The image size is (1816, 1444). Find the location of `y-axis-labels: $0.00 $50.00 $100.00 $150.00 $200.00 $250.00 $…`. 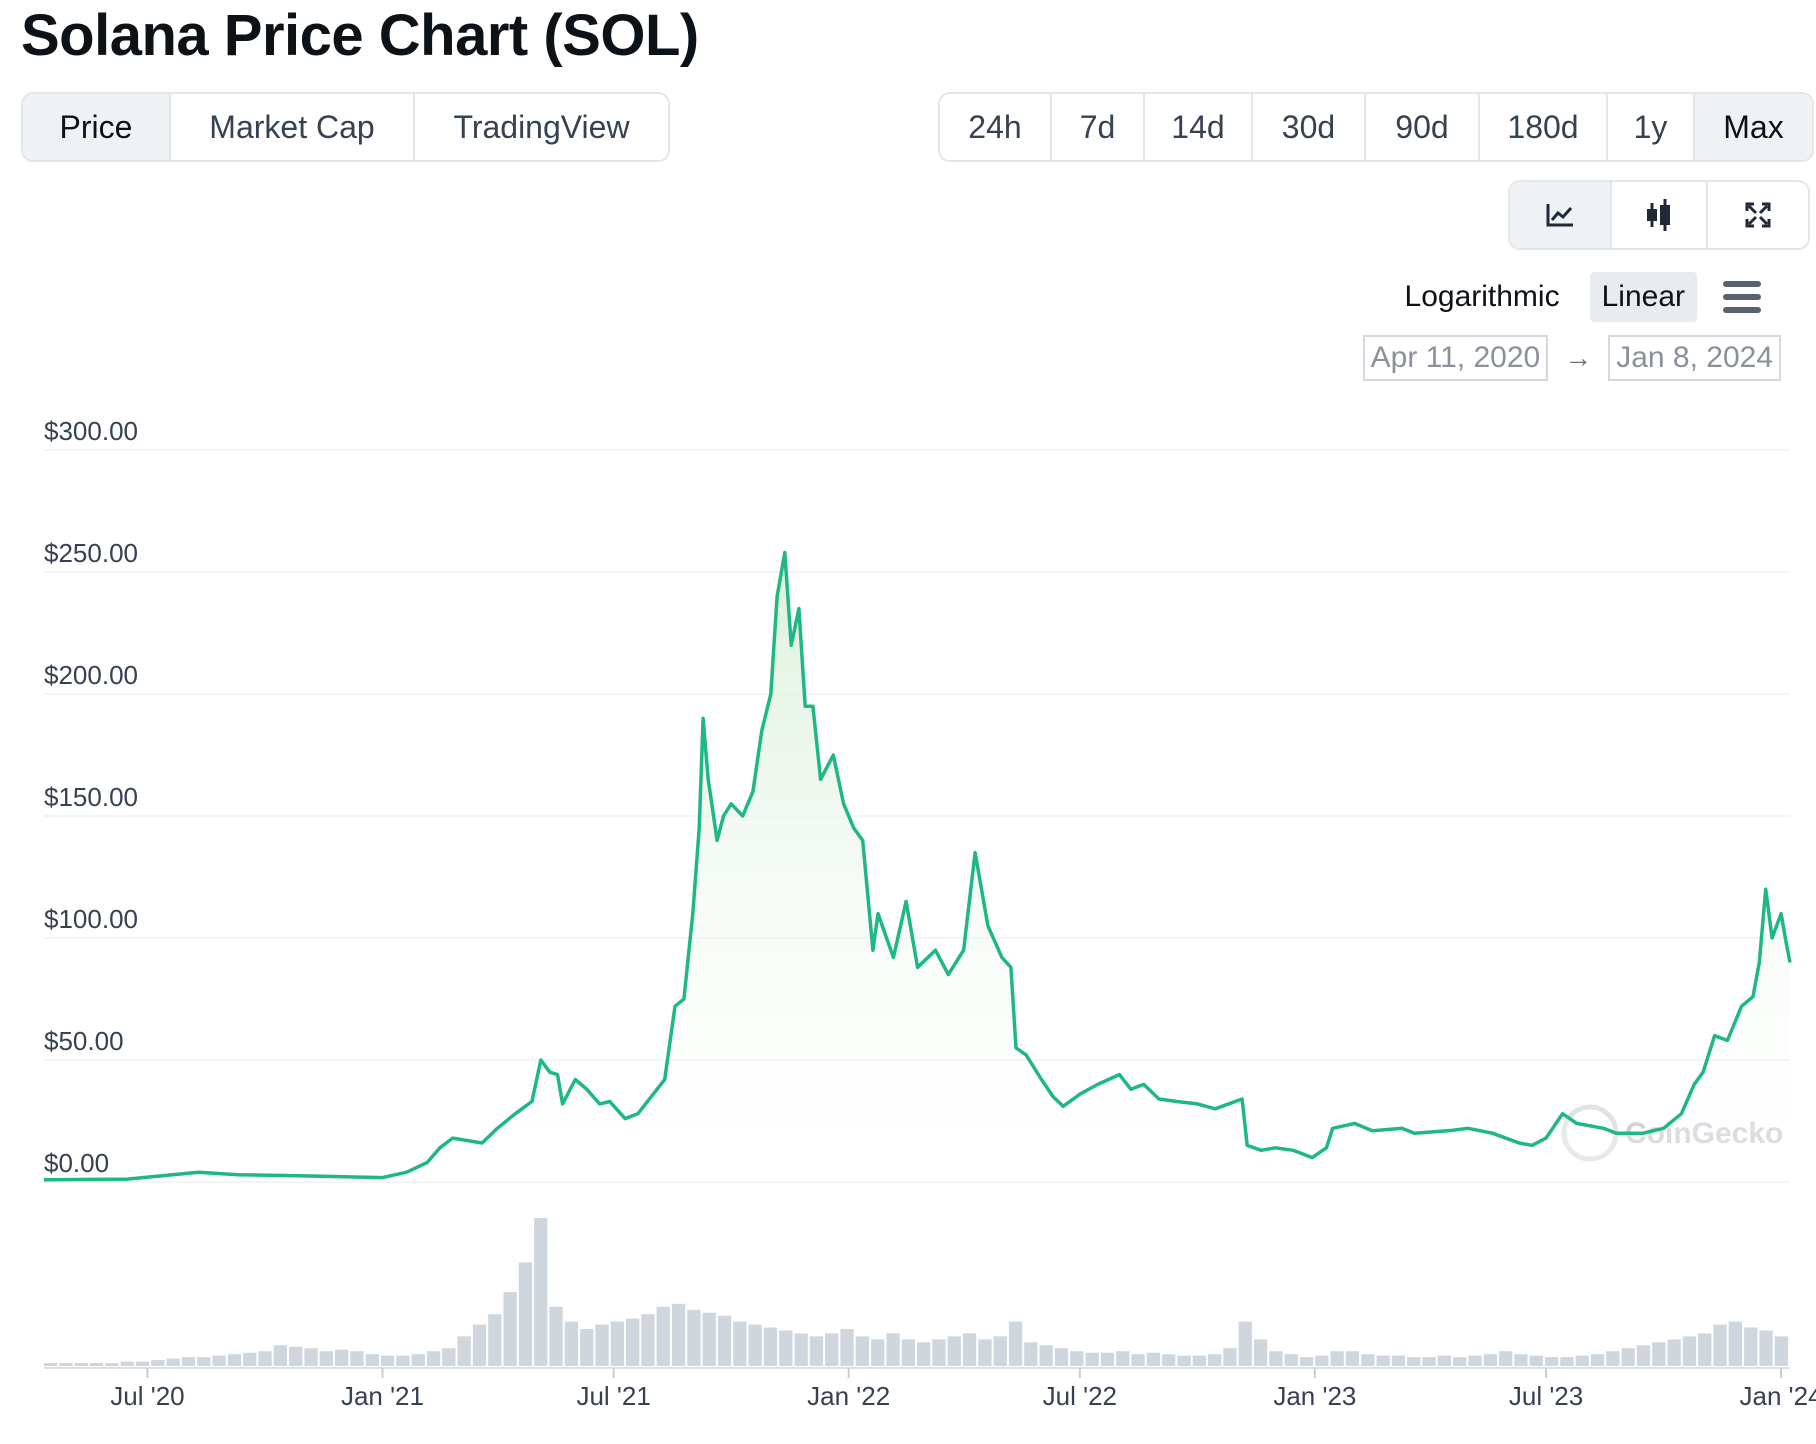

y-axis-labels: $0.00 $50.00 $100.00 $150.00 $200.00 $250.00 $… is located at coordinates (91, 797).